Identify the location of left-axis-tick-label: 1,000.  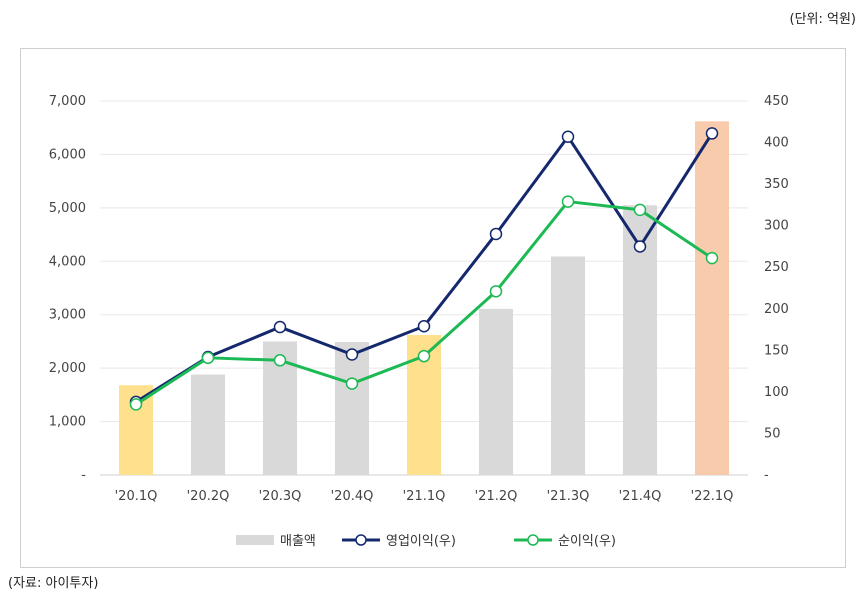
(67, 422).